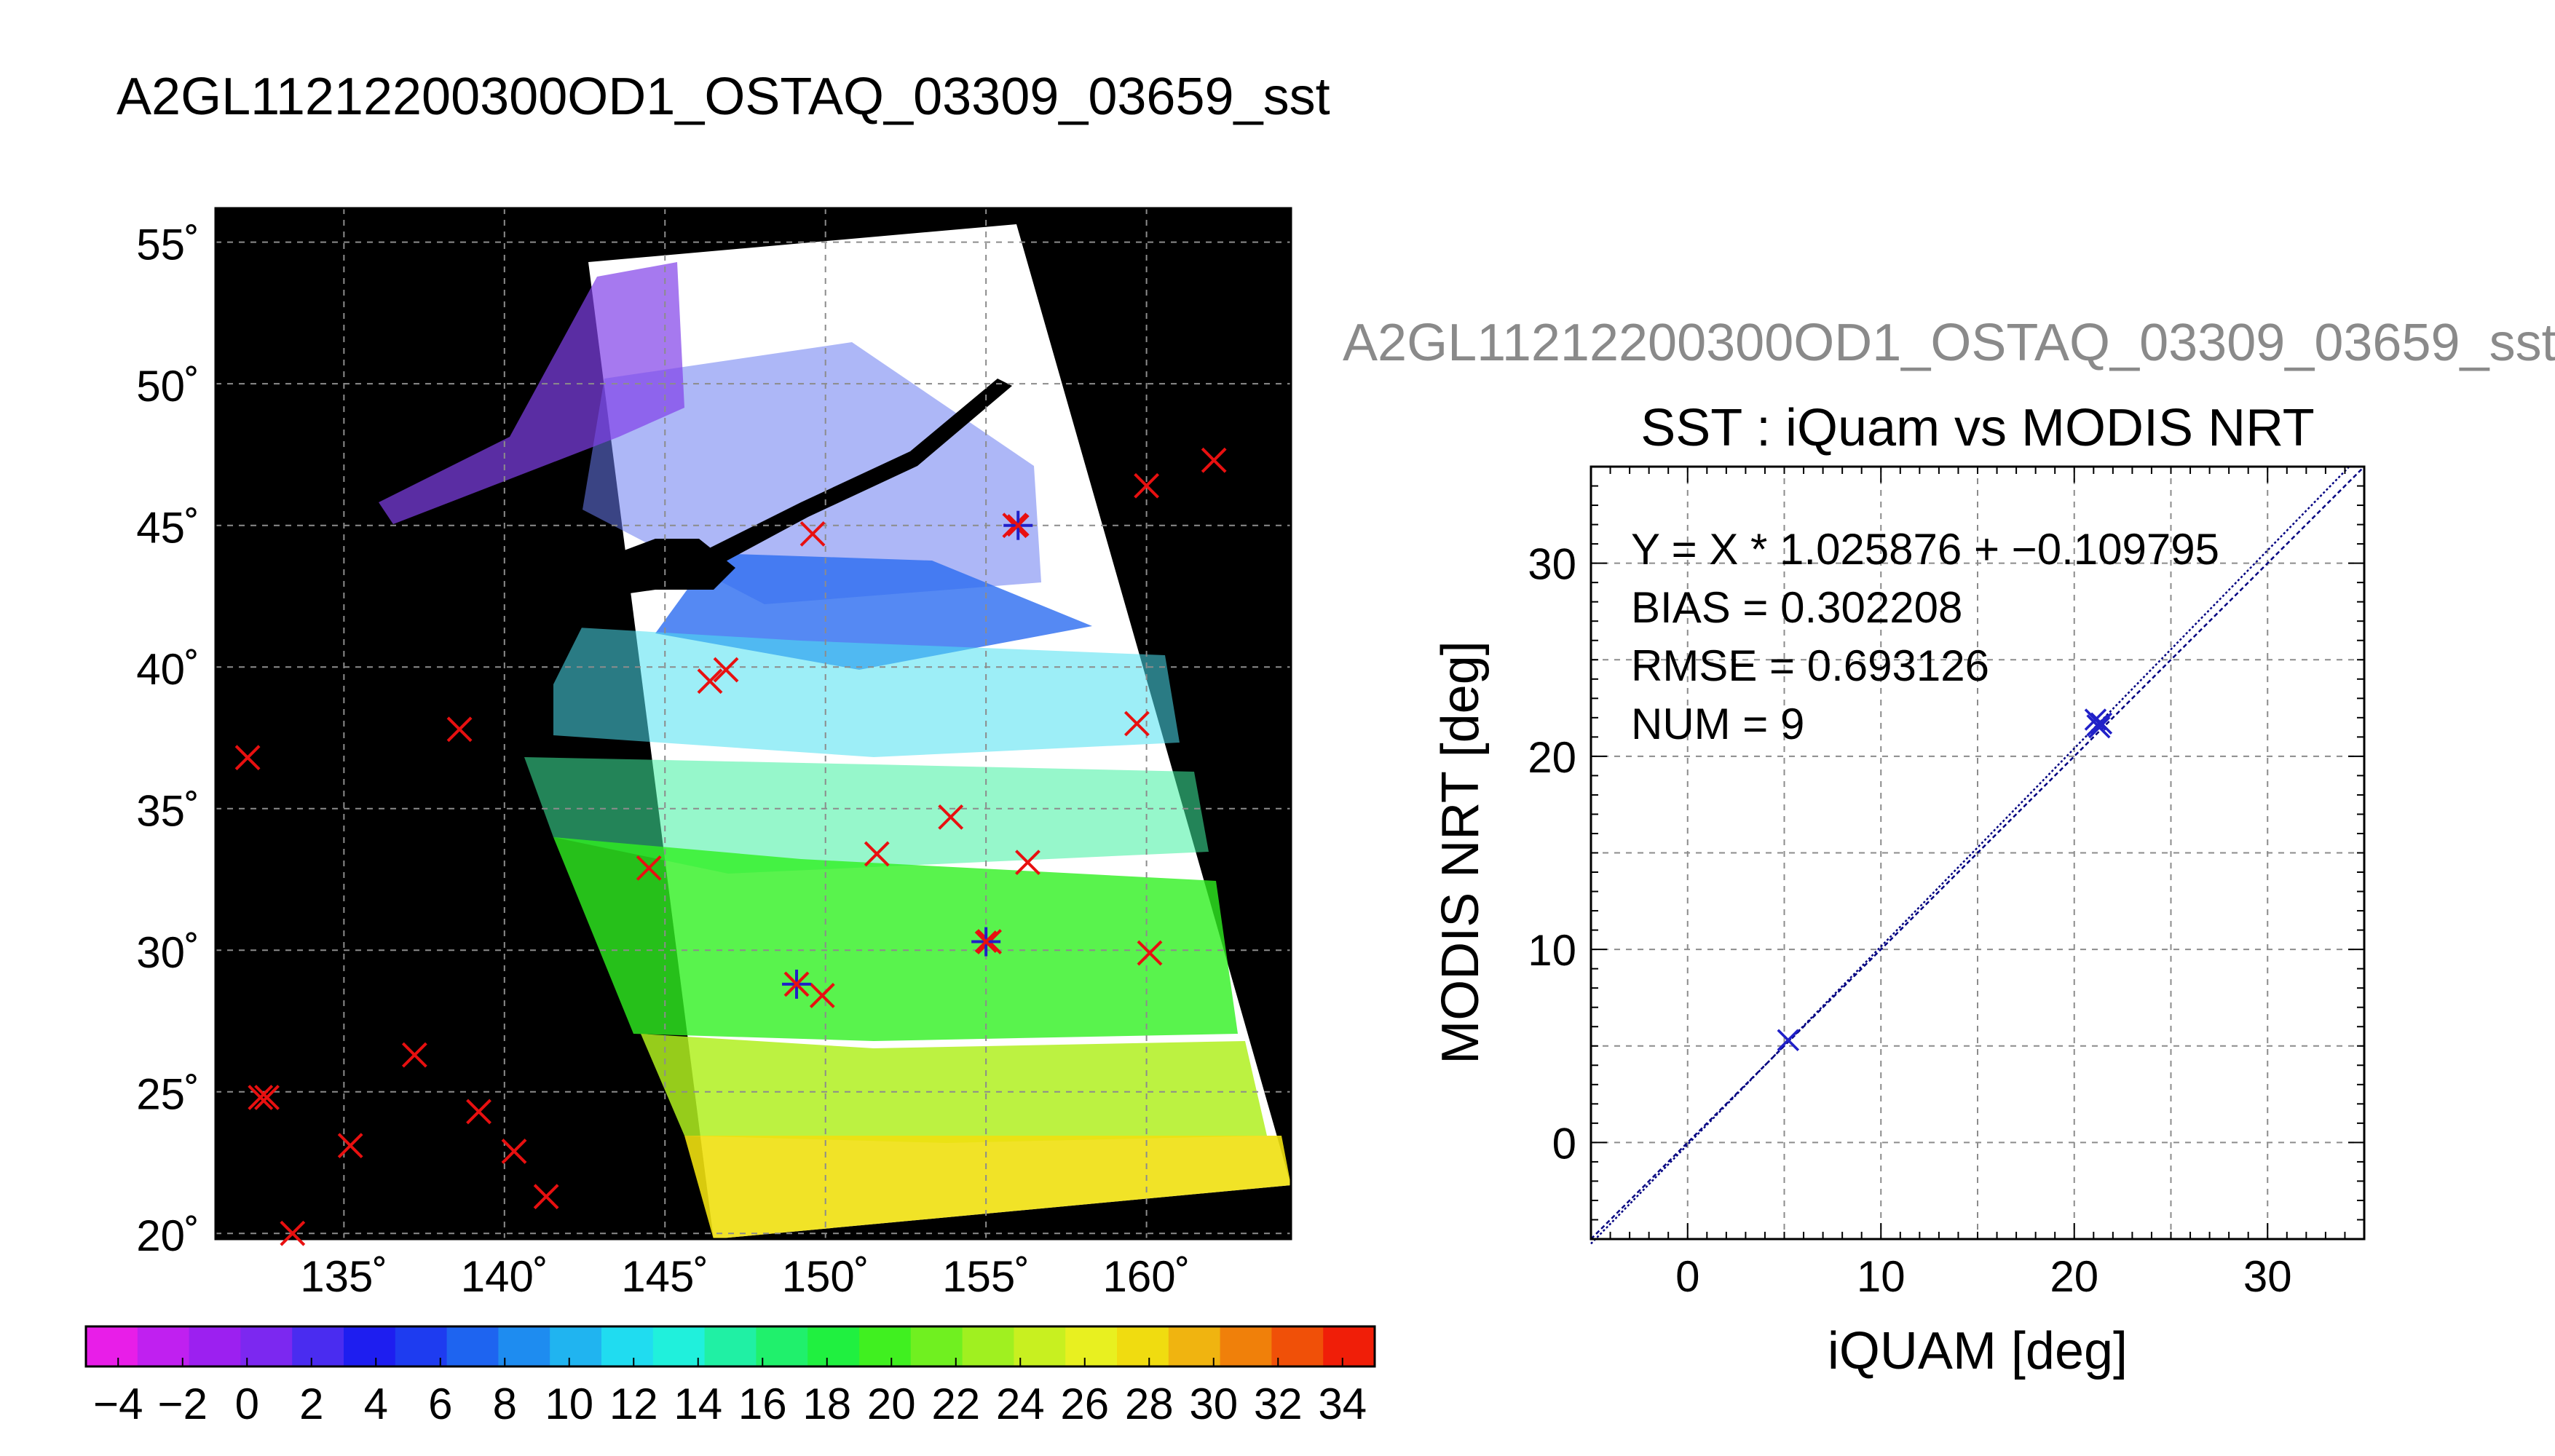  I want to click on colorbar-tick-label: 30, so click(1213, 1404).